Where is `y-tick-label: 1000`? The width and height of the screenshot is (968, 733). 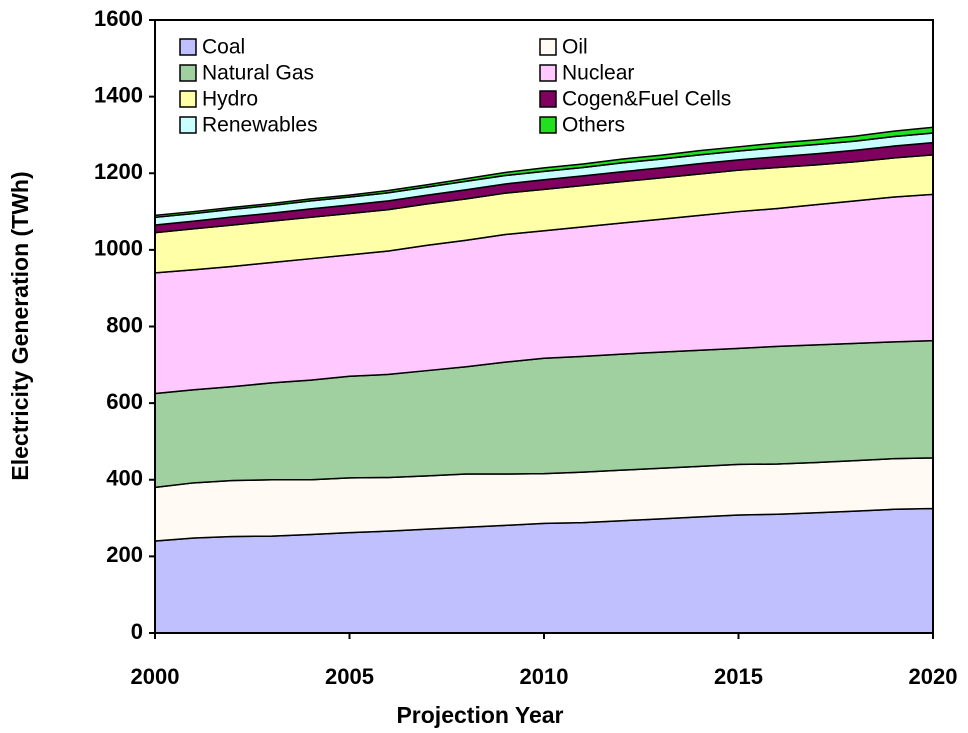 y-tick-label: 1000 is located at coordinates (118, 248).